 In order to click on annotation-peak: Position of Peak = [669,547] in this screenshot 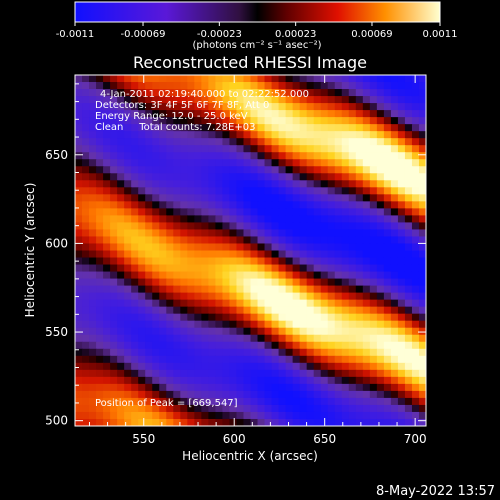, I will do `click(166, 403)`.